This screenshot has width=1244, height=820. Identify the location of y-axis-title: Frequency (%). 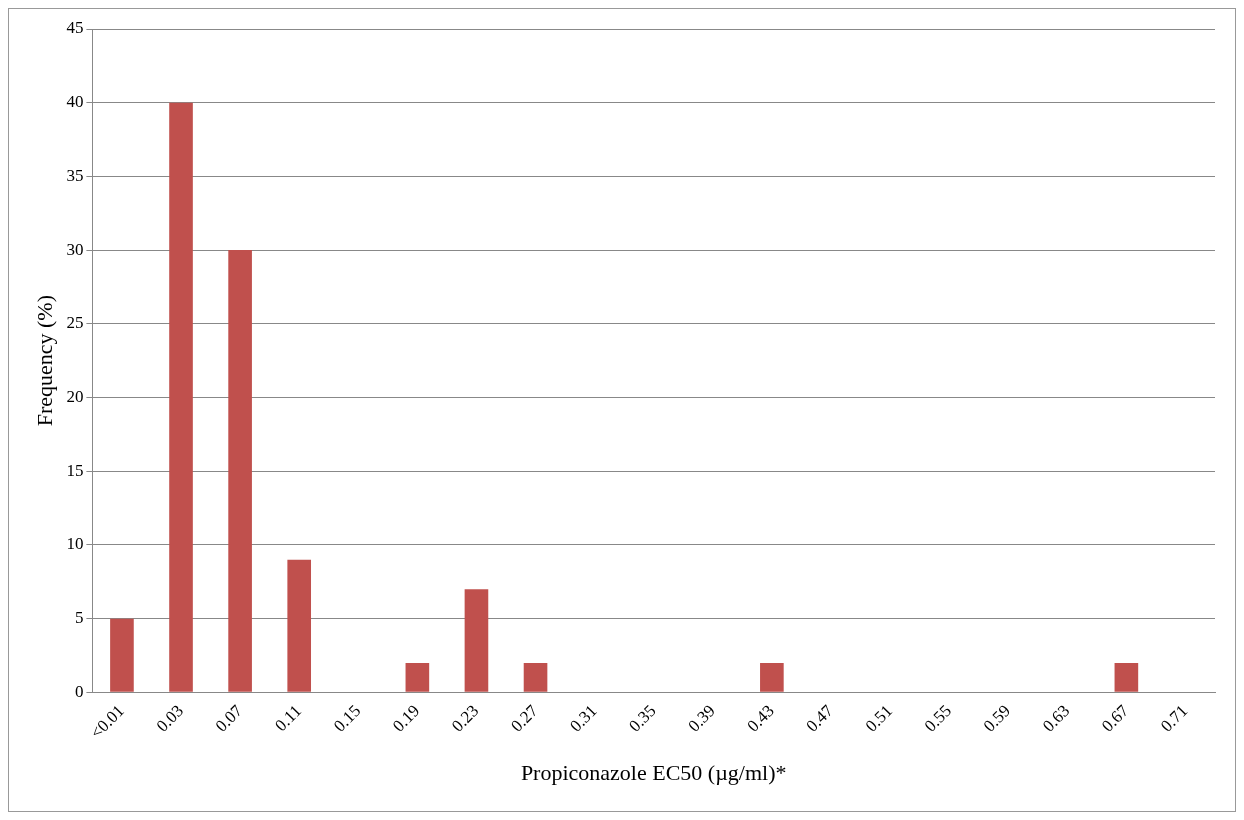
(44, 361).